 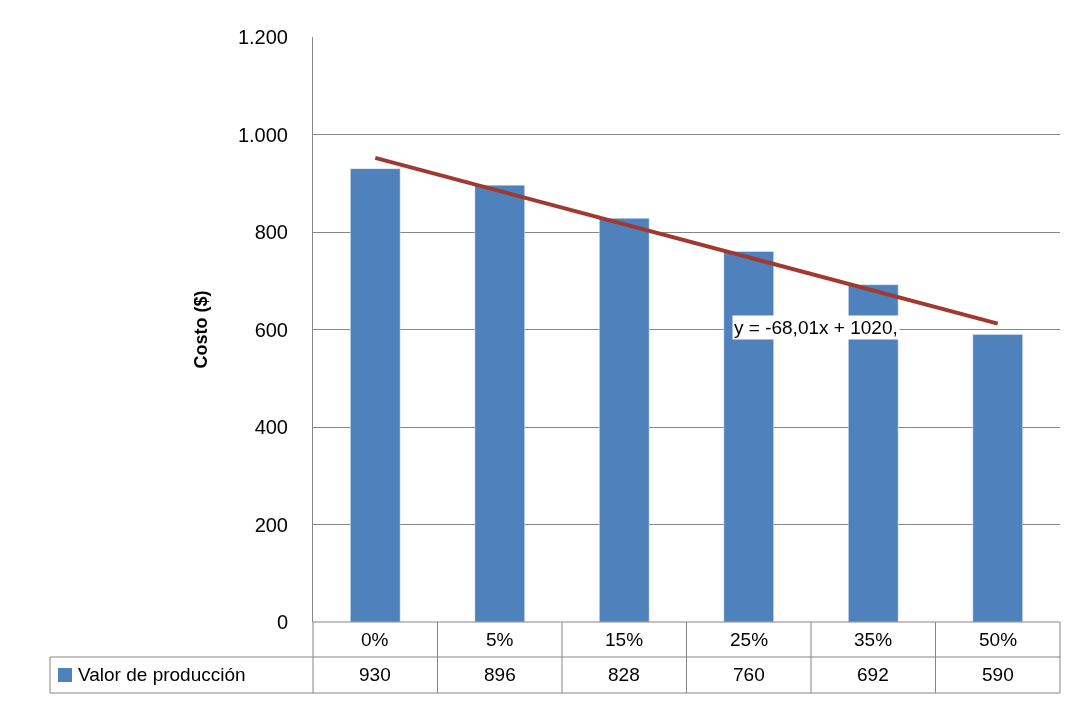 What do you see at coordinates (998, 639) in the screenshot?
I see `x-tick-label: 50%` at bounding box center [998, 639].